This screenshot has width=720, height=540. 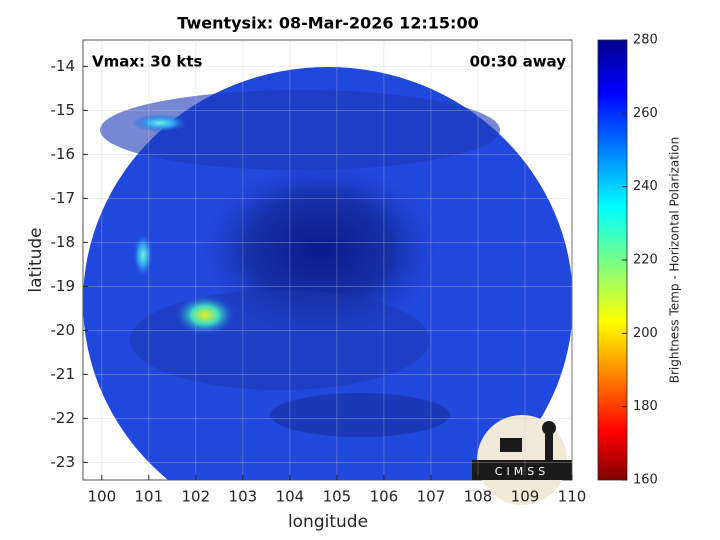 What do you see at coordinates (63, 198) in the screenshot?
I see `y-tick-label: -17` at bounding box center [63, 198].